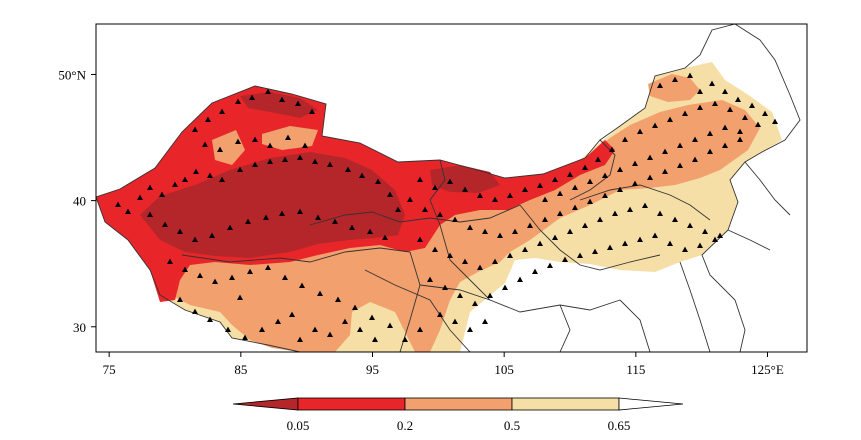 The width and height of the screenshot is (861, 440). I want to click on colorbar-label-1: 0.05, so click(298, 425).